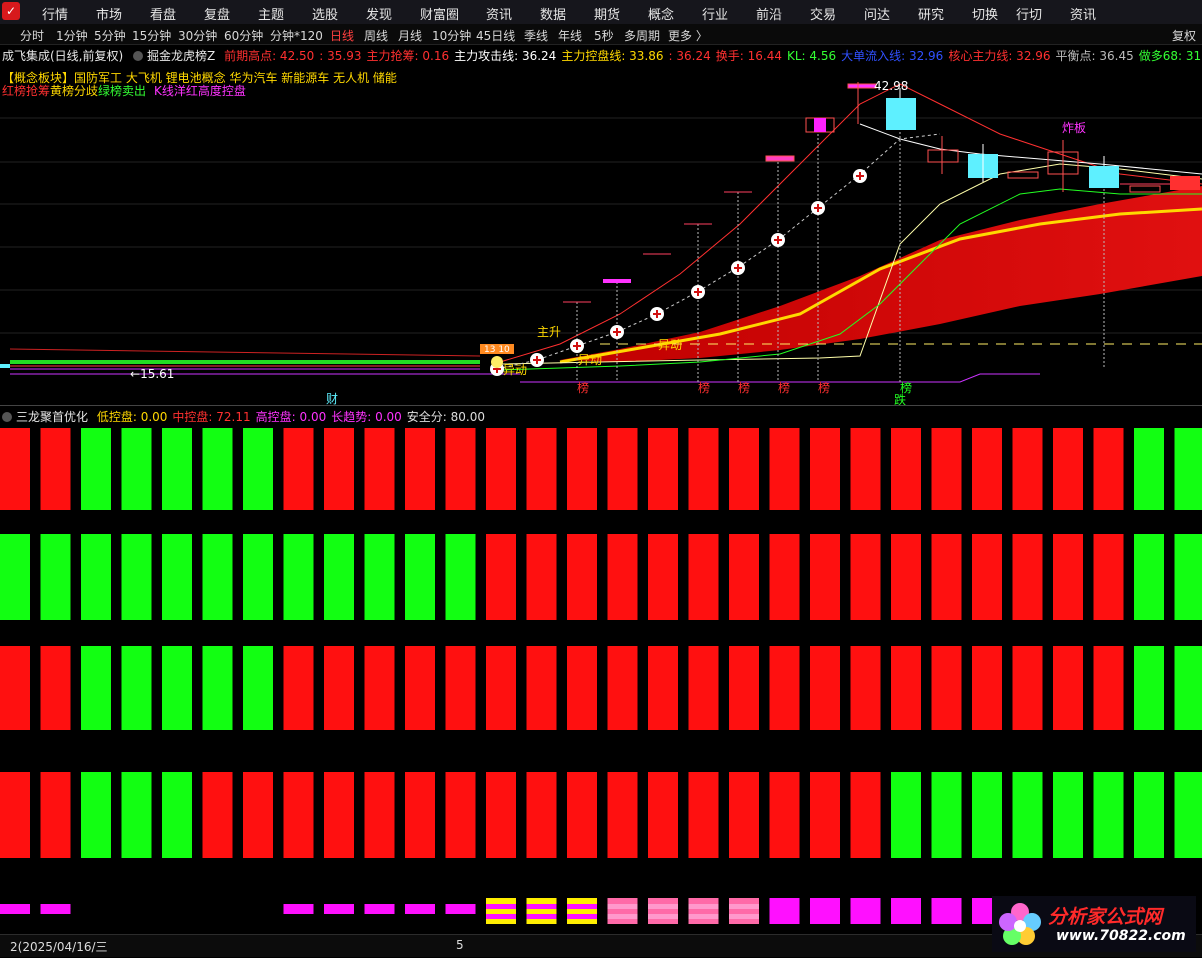  What do you see at coordinates (340, 56) in the screenshot?
I see `info-item-1: : 35.93` at bounding box center [340, 56].